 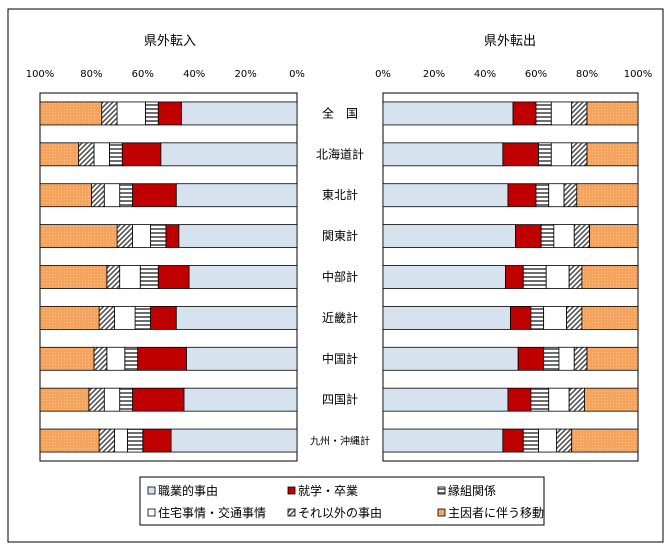 What do you see at coordinates (340, 112) in the screenshot?
I see `category-label: 全 国` at bounding box center [340, 112].